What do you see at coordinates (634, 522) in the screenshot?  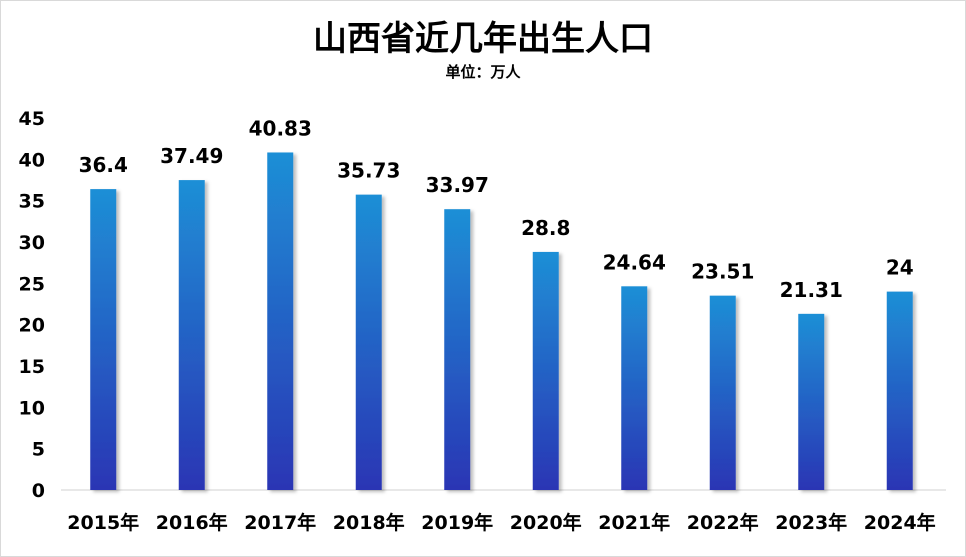 I see `x-tick-label: 2021年` at bounding box center [634, 522].